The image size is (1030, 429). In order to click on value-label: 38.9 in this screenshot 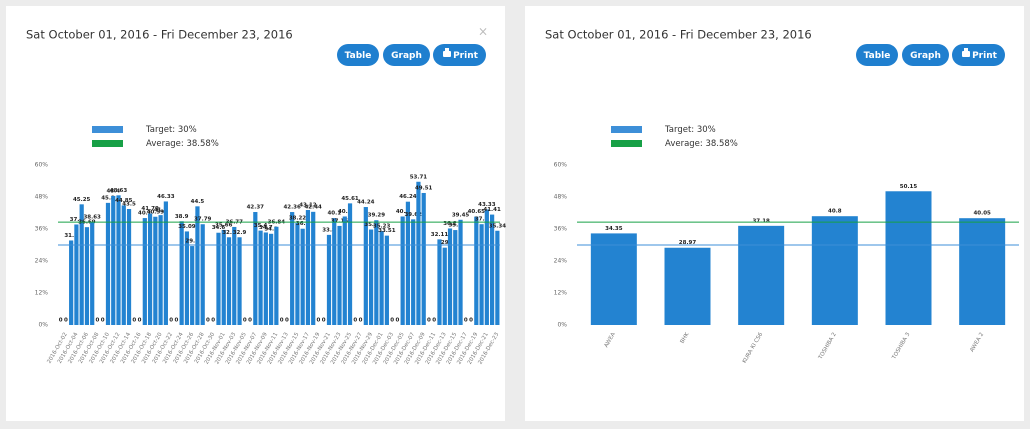, I will do `click(182, 217)`.